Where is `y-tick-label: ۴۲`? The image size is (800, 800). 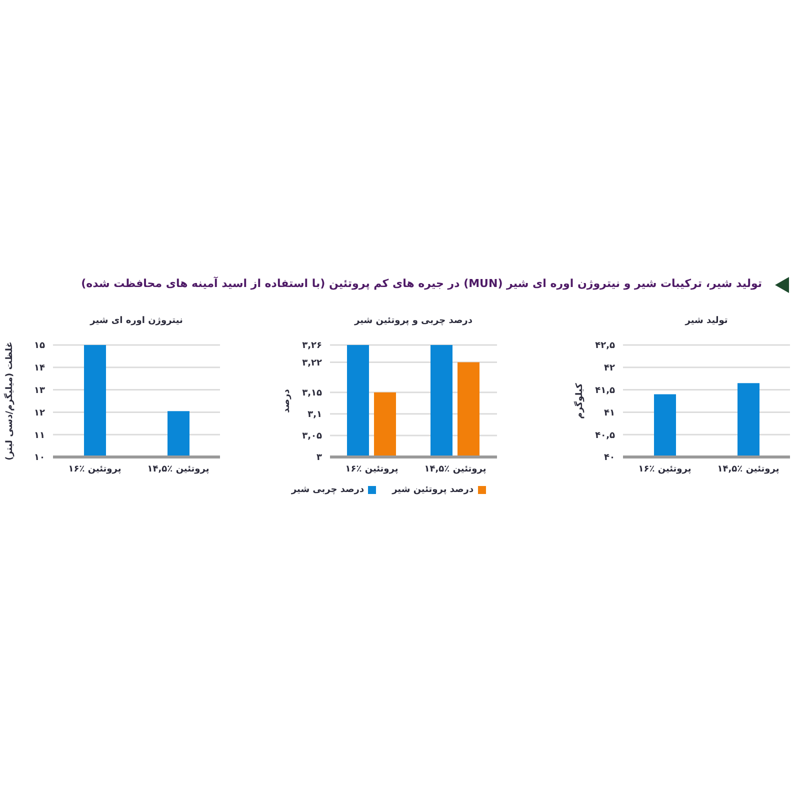 y-tick-label: ۴۲ is located at coordinates (610, 369).